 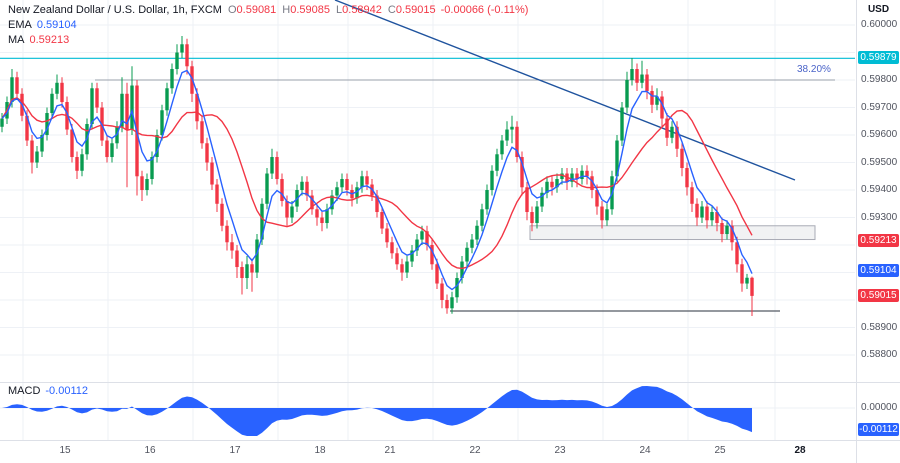 What do you see at coordinates (362, 10) in the screenshot?
I see `ohlc-low-value: 0.58942` at bounding box center [362, 10].